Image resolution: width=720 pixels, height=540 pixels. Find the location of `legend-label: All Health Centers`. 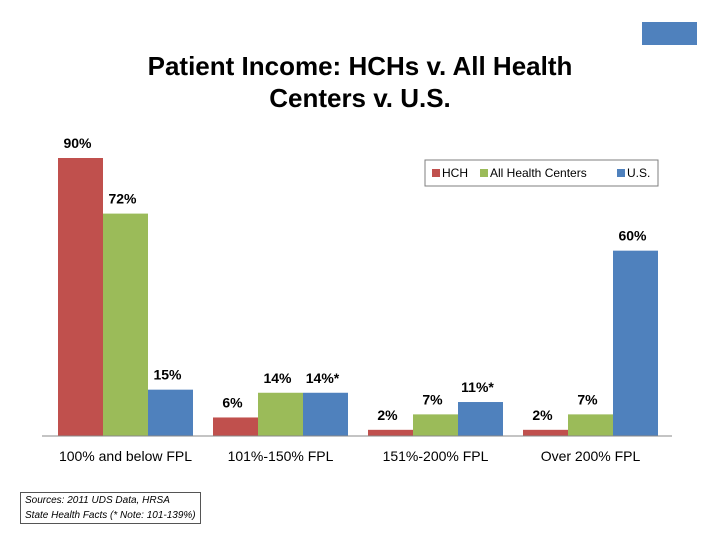

legend-label: All Health Centers is located at coordinates (538, 173).